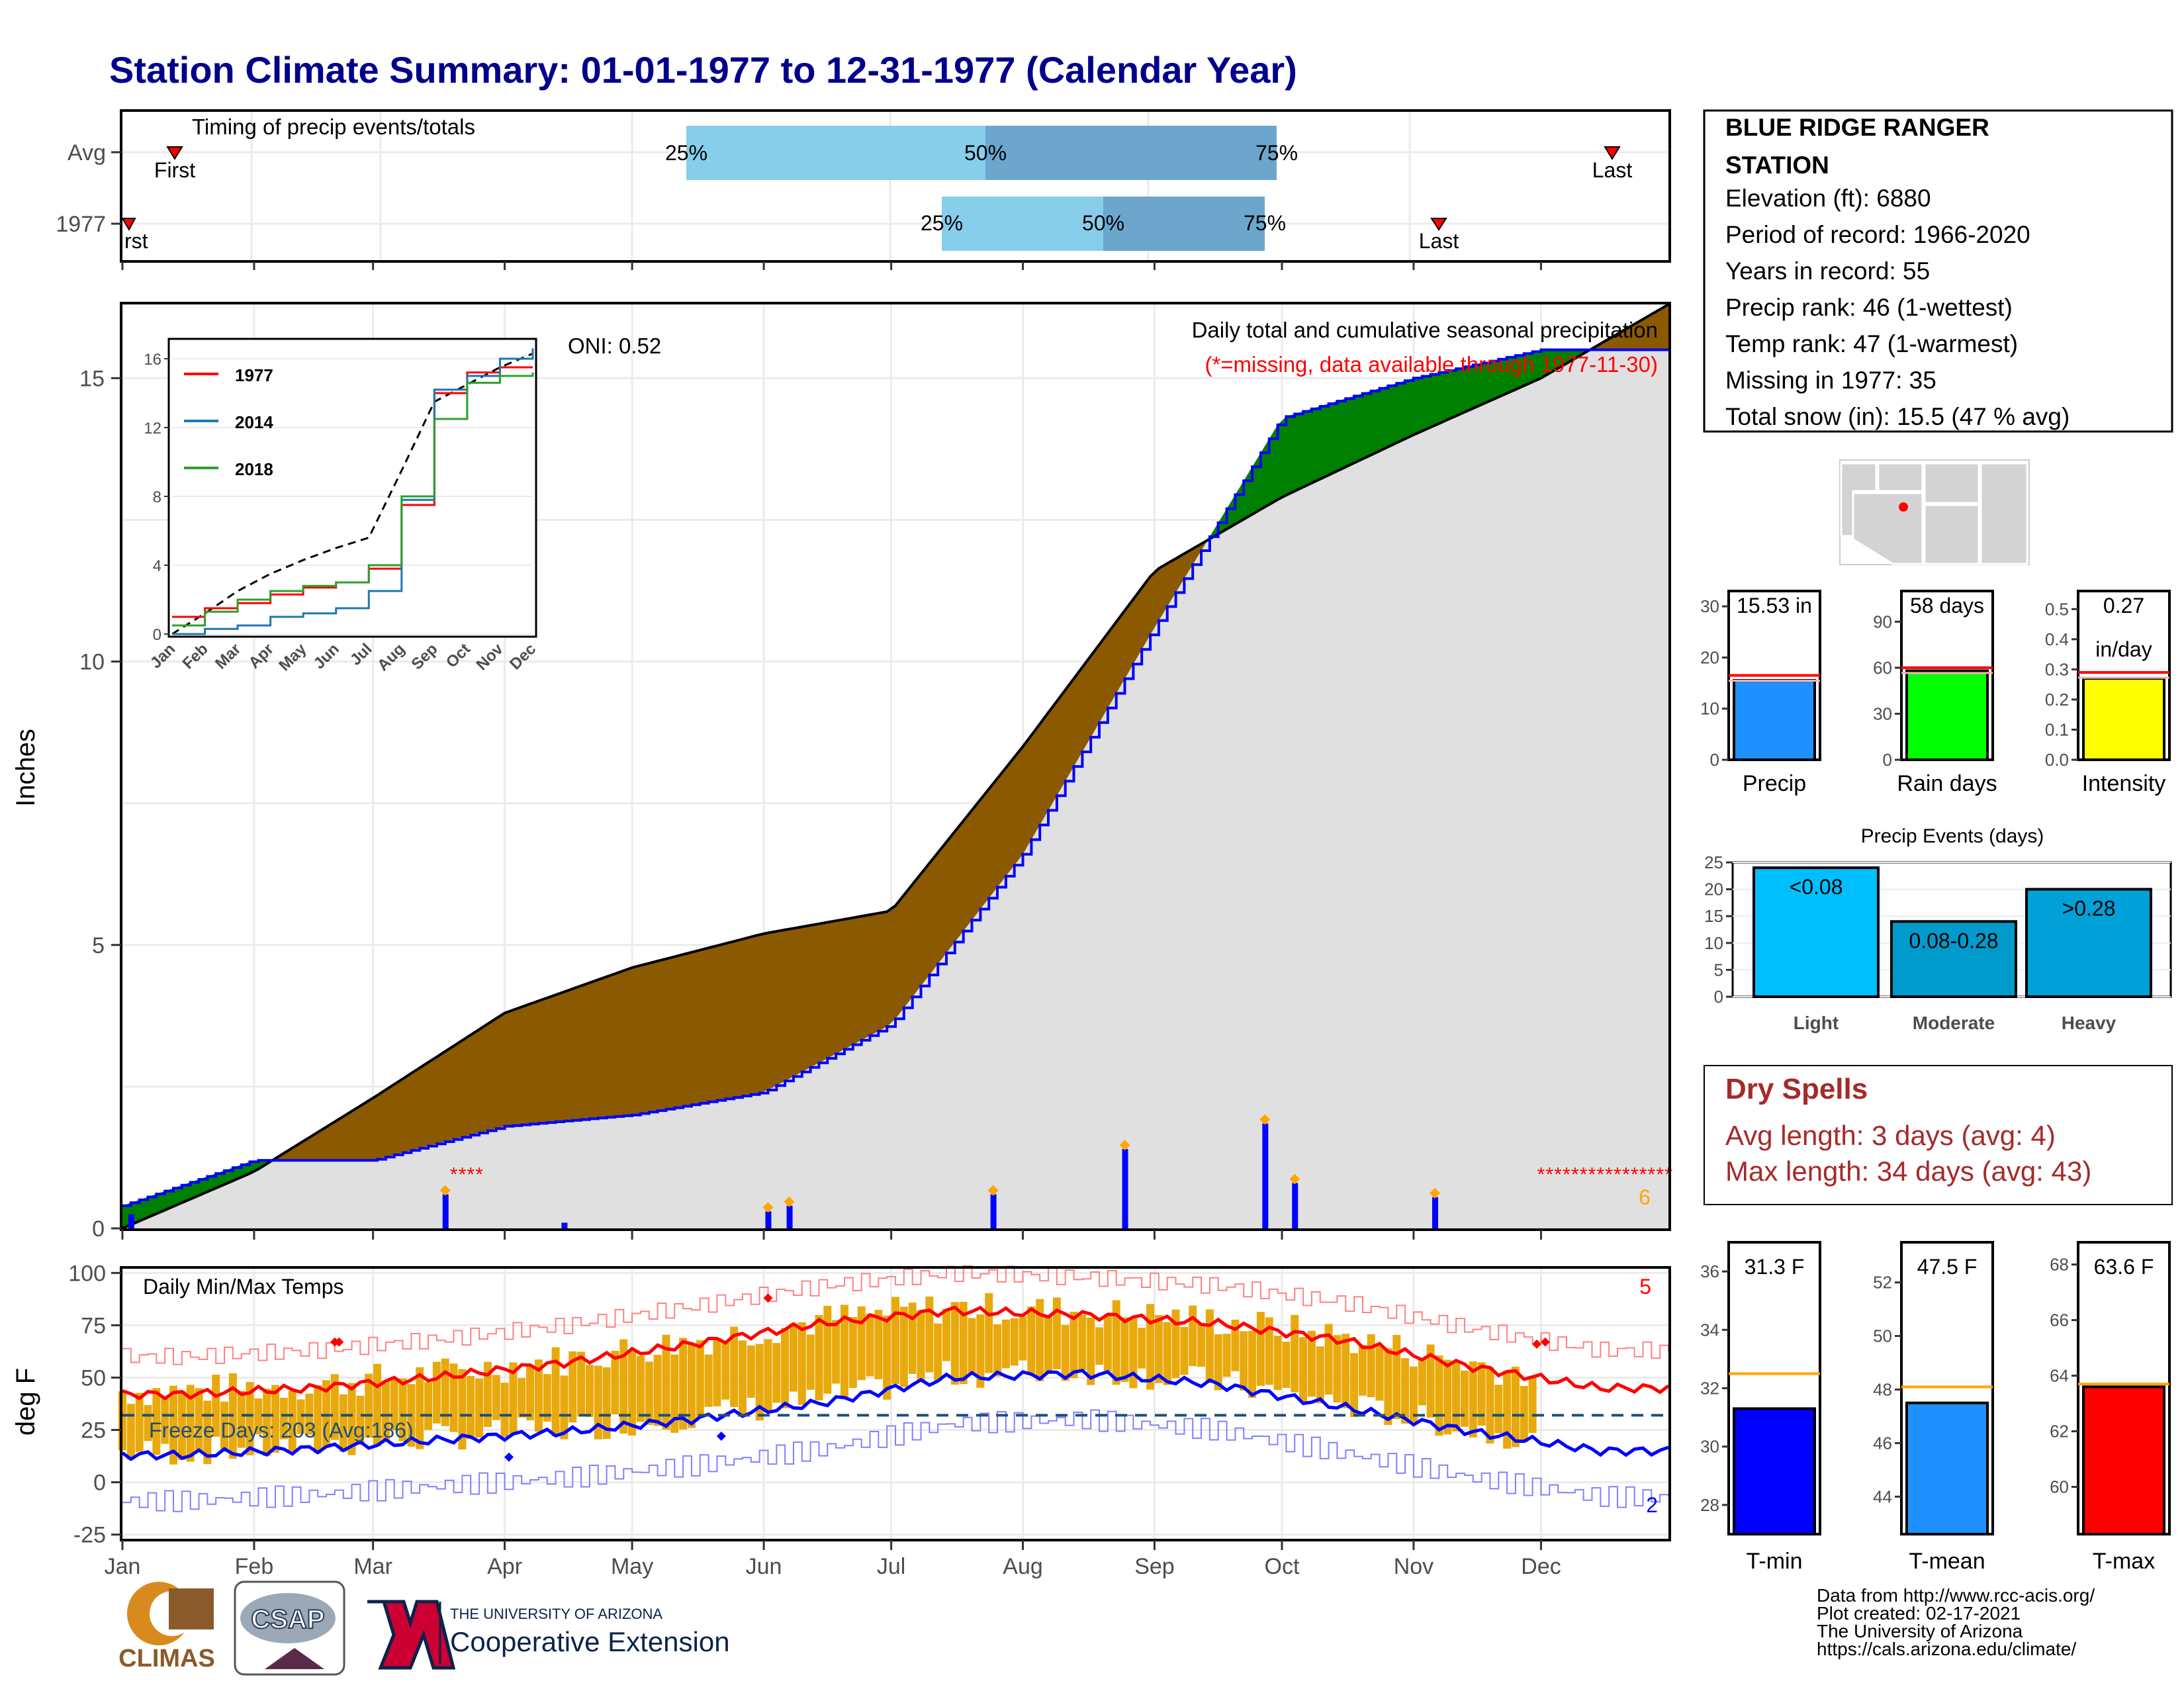  I want to click on temp-summary-ytick: 64, so click(2059, 1376).